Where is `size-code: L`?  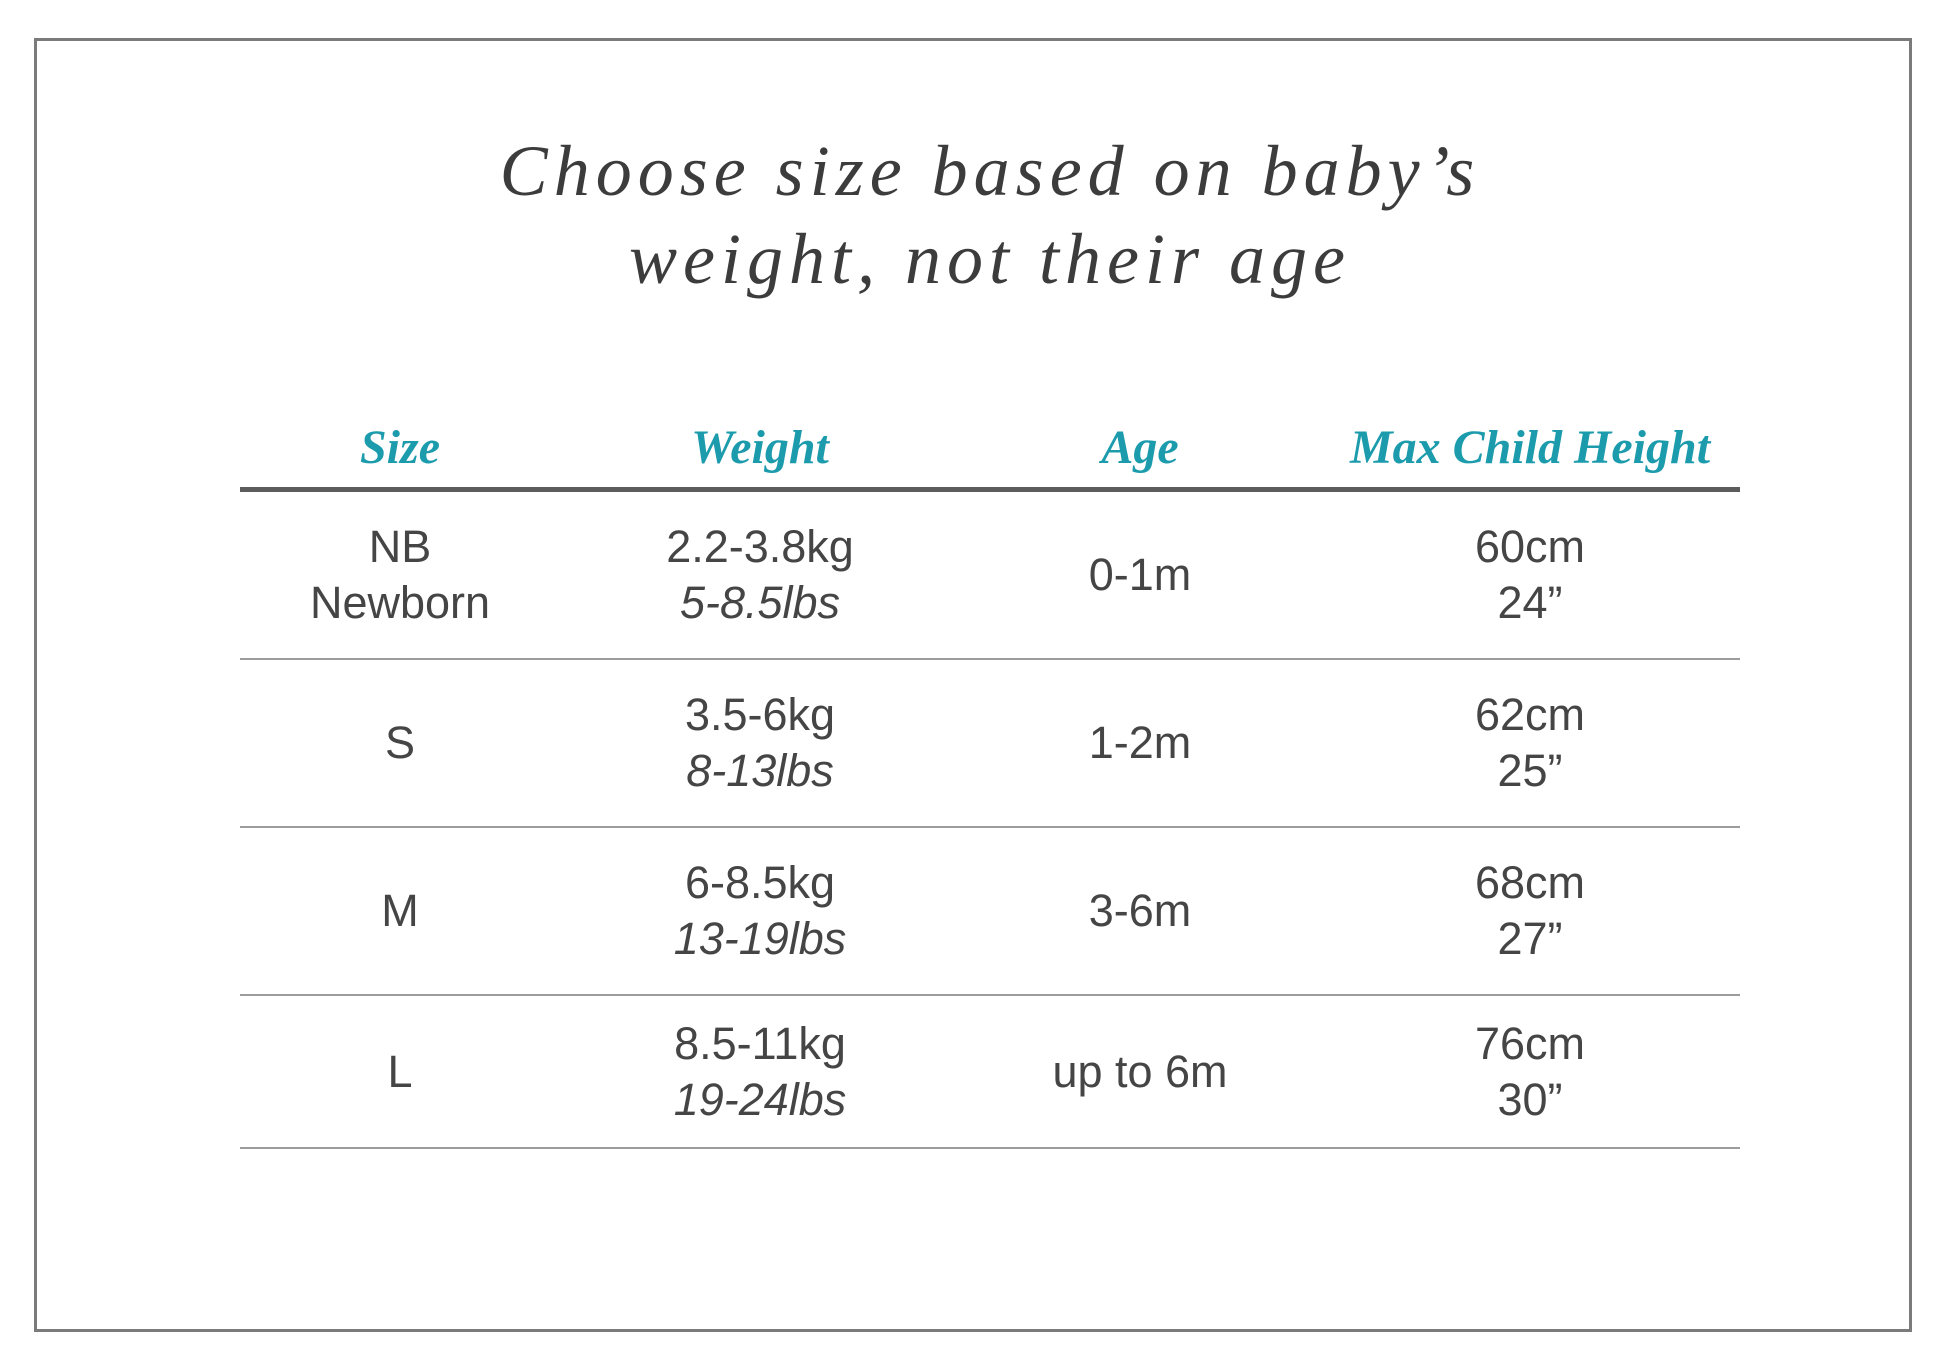 size-code: L is located at coordinates (400, 1071).